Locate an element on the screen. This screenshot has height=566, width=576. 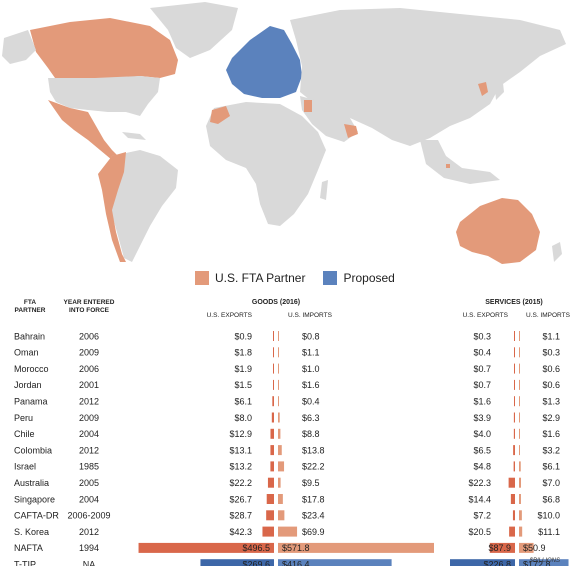
fta-swatch is located at coordinates (202, 278).